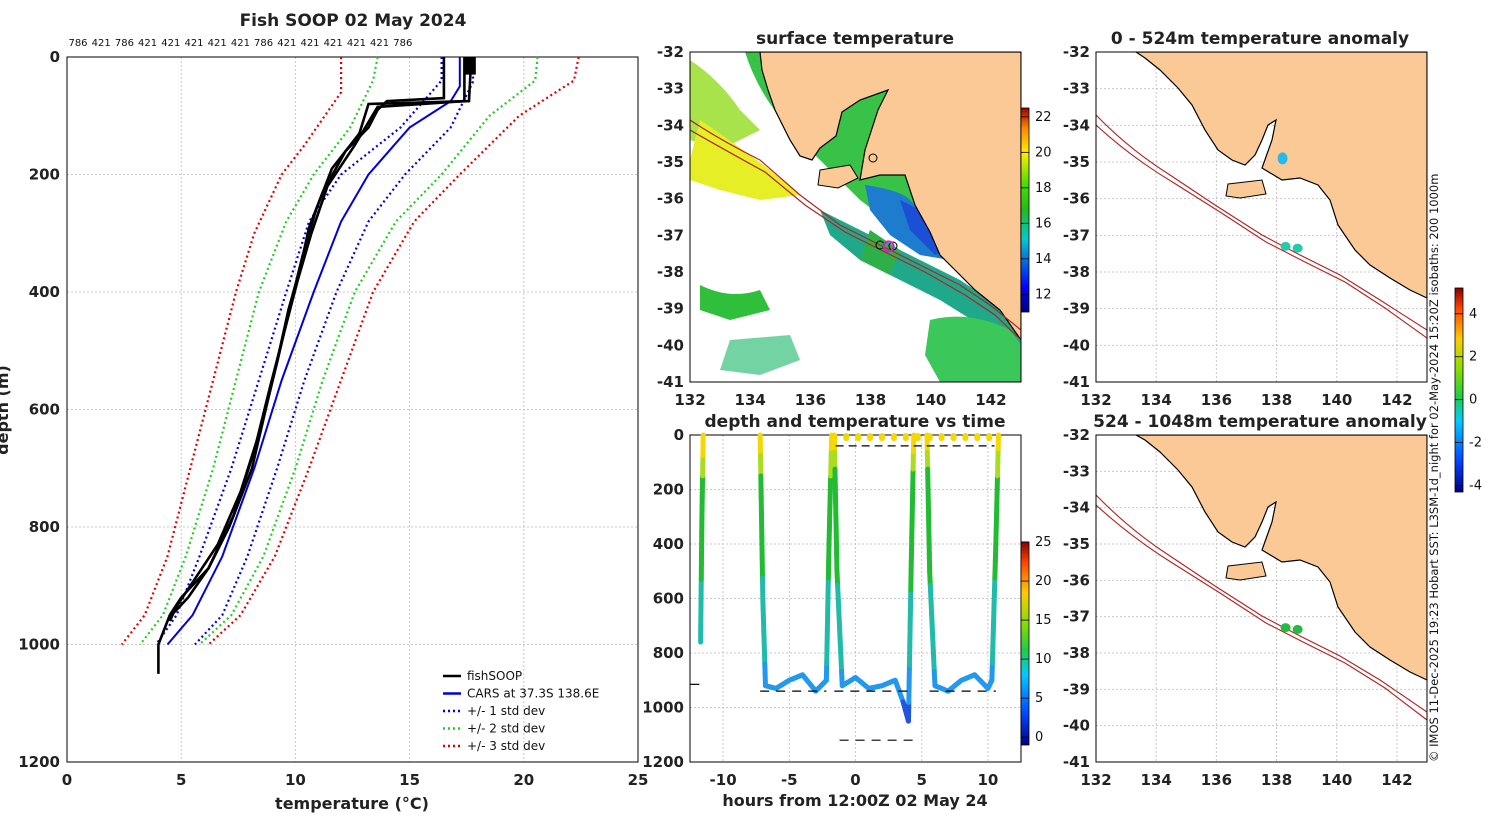  Describe the element at coordinates (1261, 578) in the screenshot. I see `anomaly-lower-land` at that location.